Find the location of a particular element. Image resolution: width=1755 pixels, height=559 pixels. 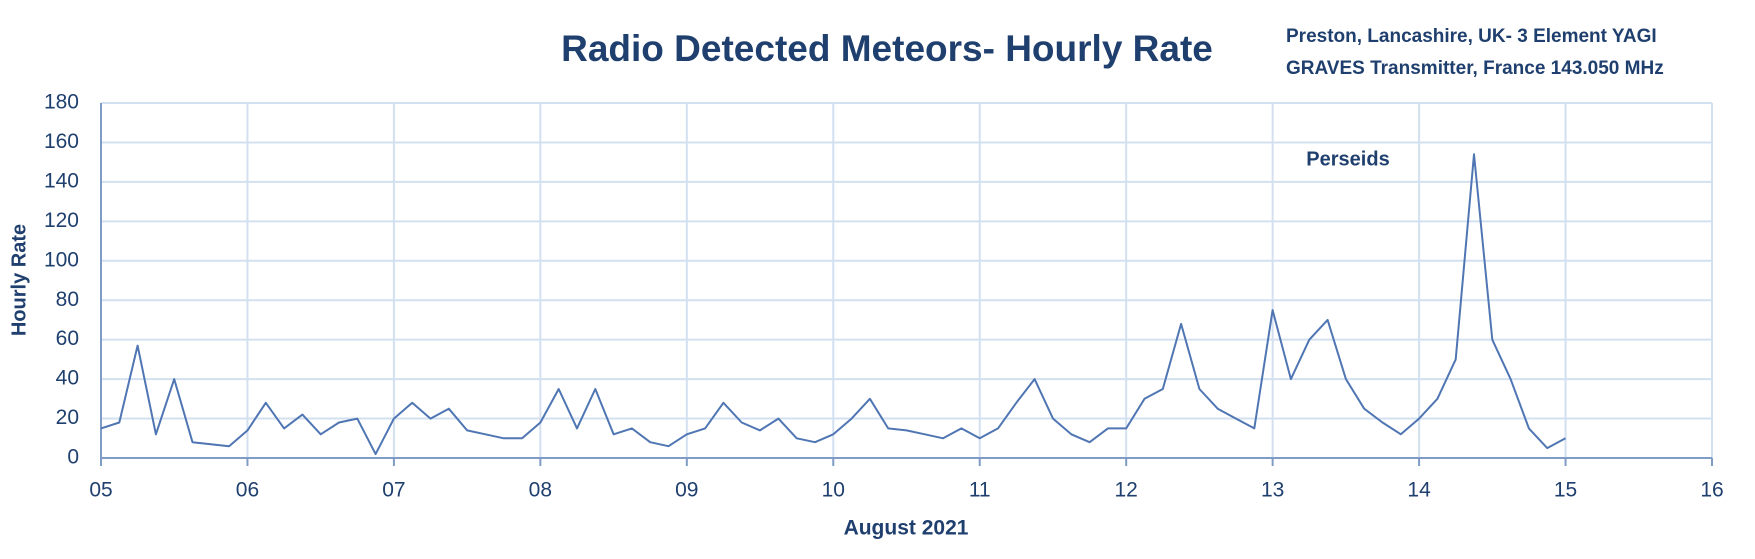

y-tick-label: 40 is located at coordinates (67, 378).